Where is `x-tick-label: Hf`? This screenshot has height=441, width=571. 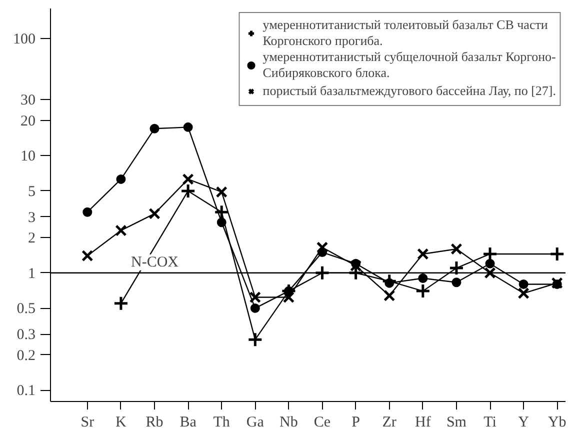 x-tick-label: Hf is located at coordinates (422, 422).